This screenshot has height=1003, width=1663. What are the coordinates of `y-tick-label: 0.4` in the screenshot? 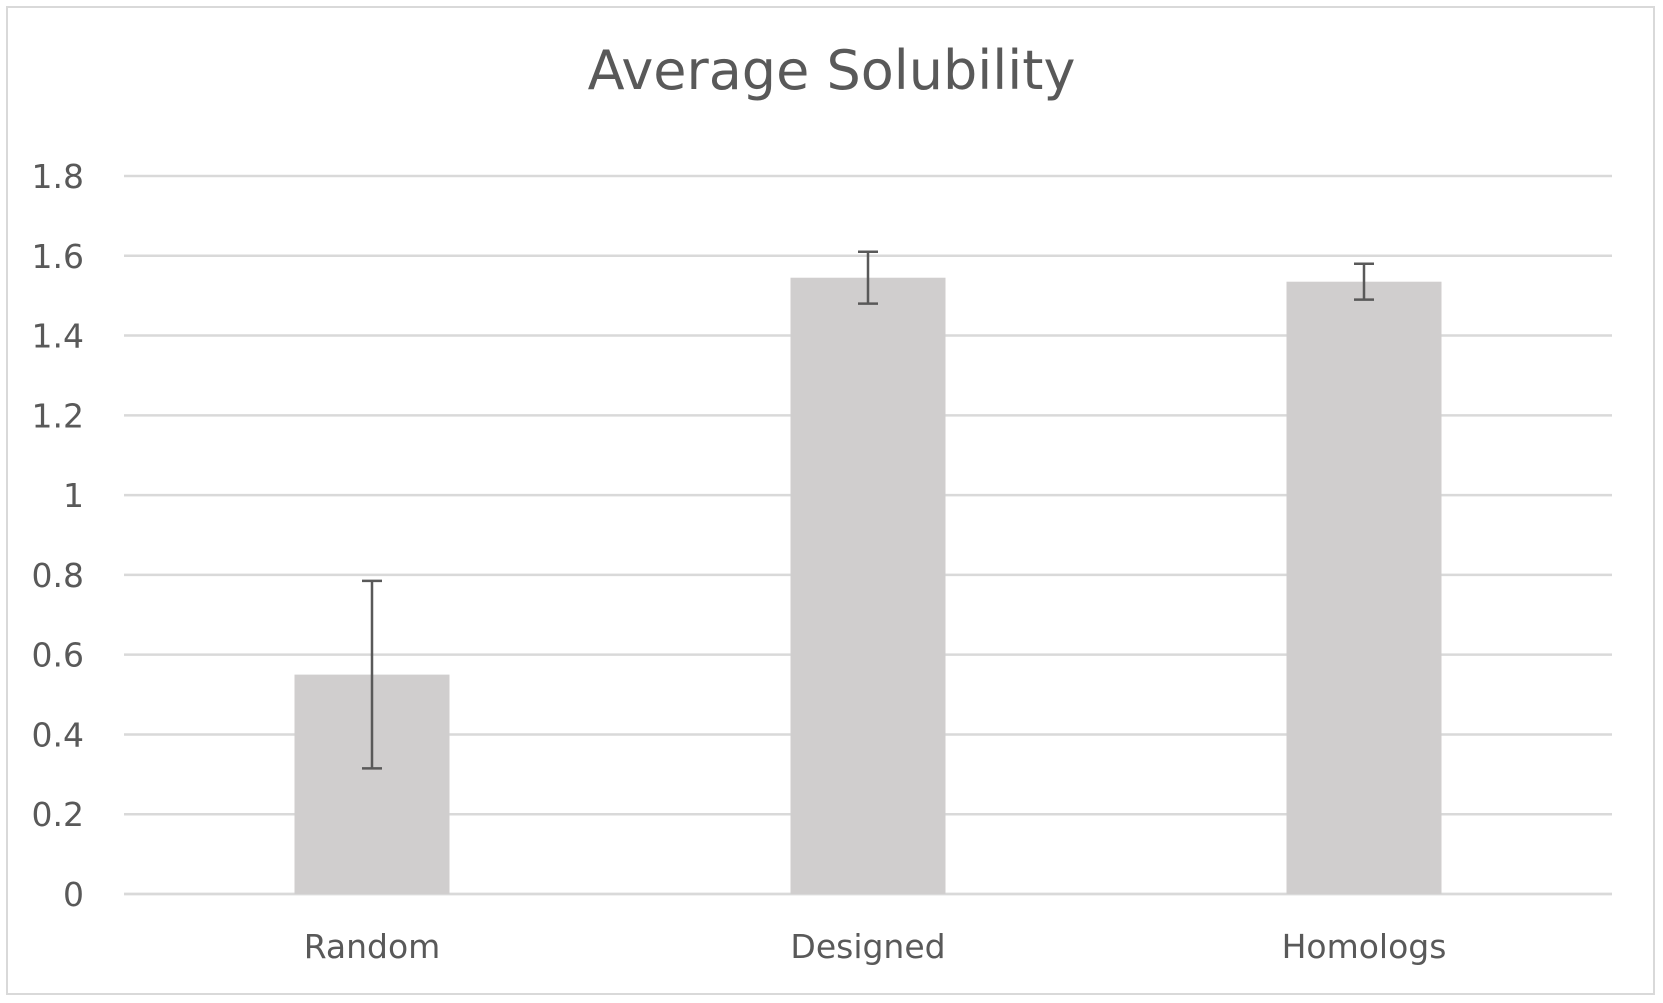 It's located at (58, 734).